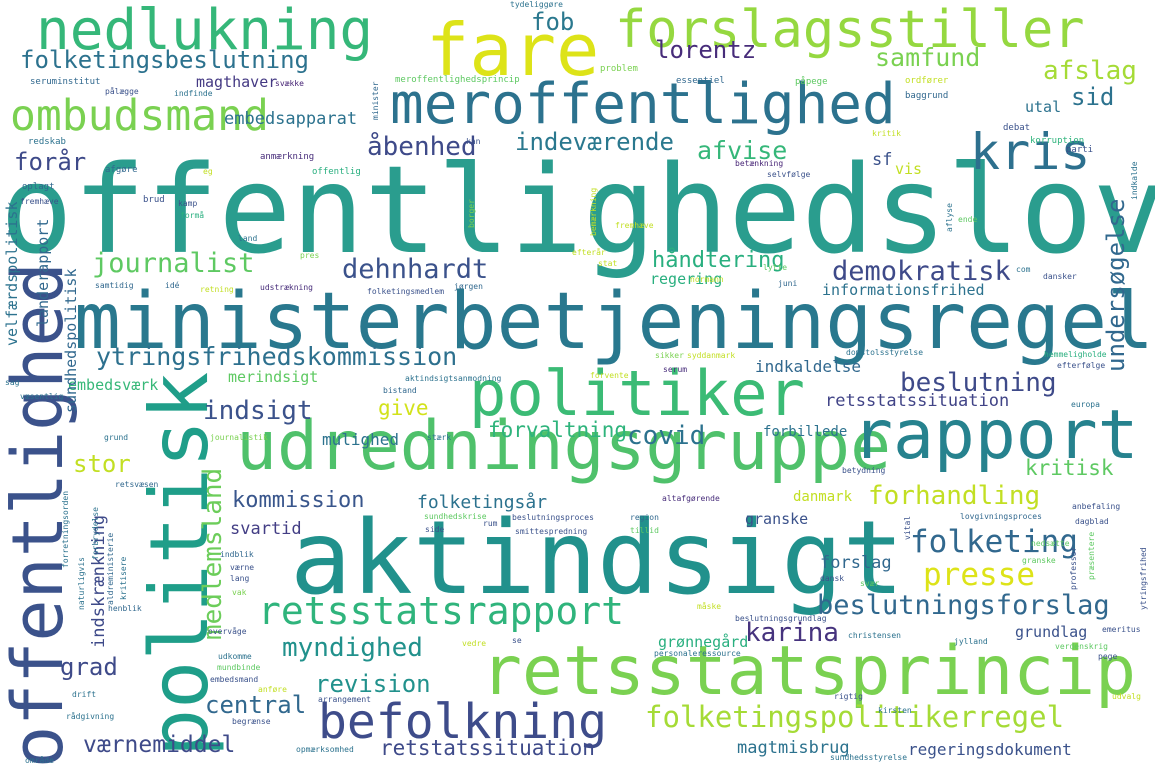 This screenshot has height=770, width=1155. Describe the element at coordinates (286, 287) in the screenshot. I see `word-udstrækning: udstrækning` at that location.